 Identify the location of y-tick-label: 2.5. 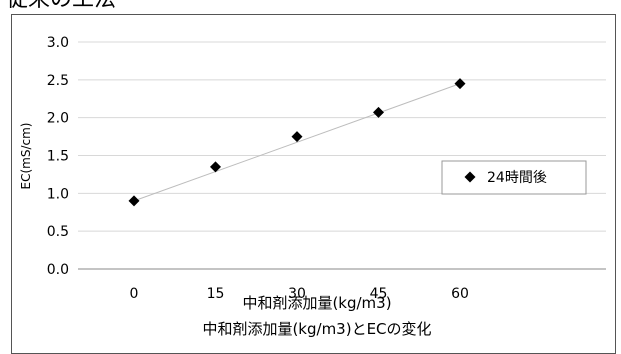
(58, 81).